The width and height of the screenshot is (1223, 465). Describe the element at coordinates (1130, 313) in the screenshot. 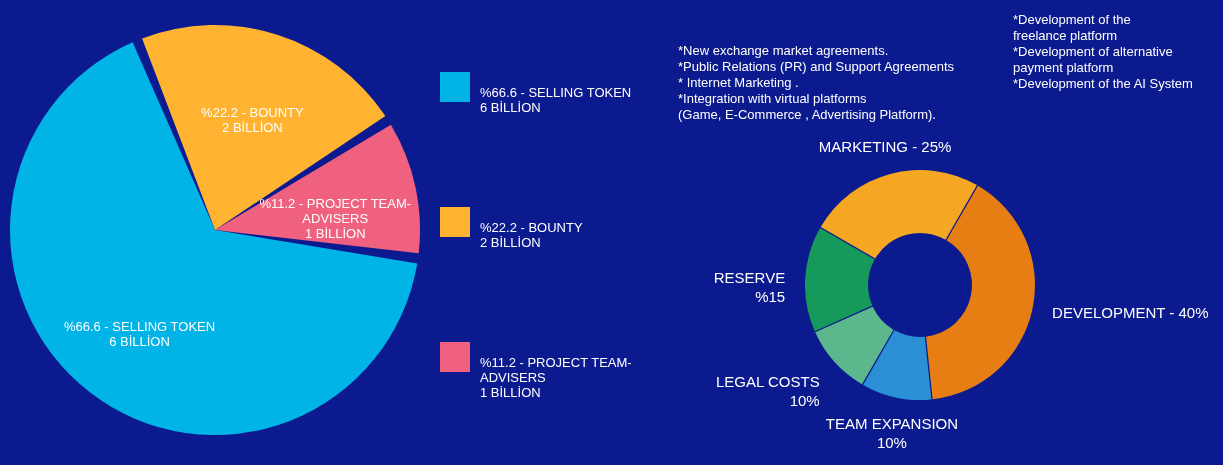

I see `slice-label: DEVELOPMENT - 40%` at that location.